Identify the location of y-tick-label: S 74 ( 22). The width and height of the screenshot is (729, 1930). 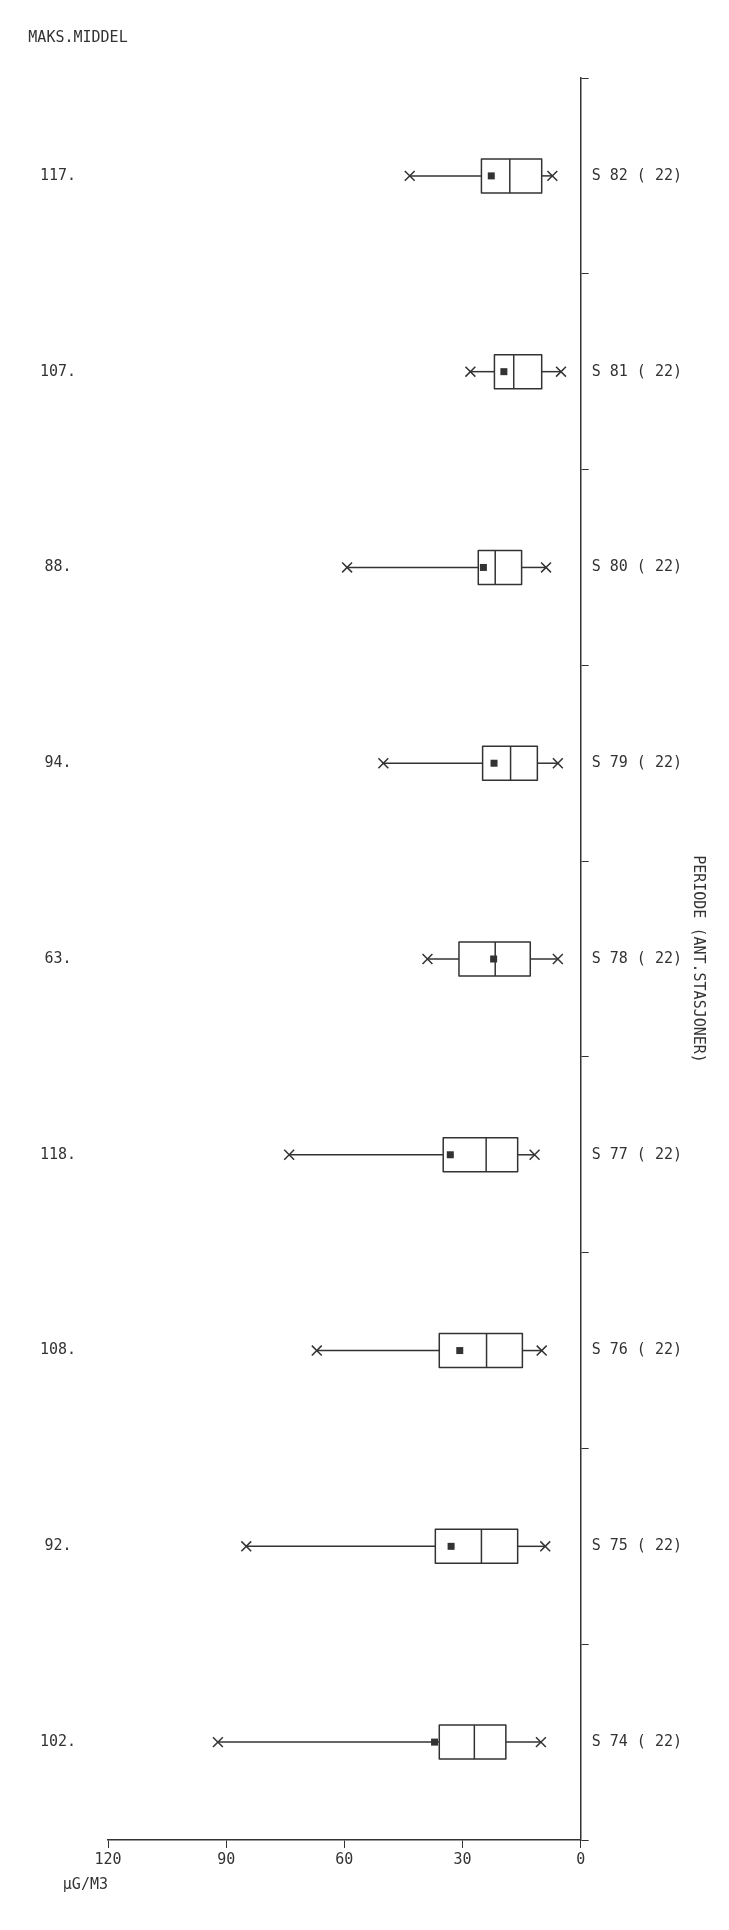
(636, 1741).